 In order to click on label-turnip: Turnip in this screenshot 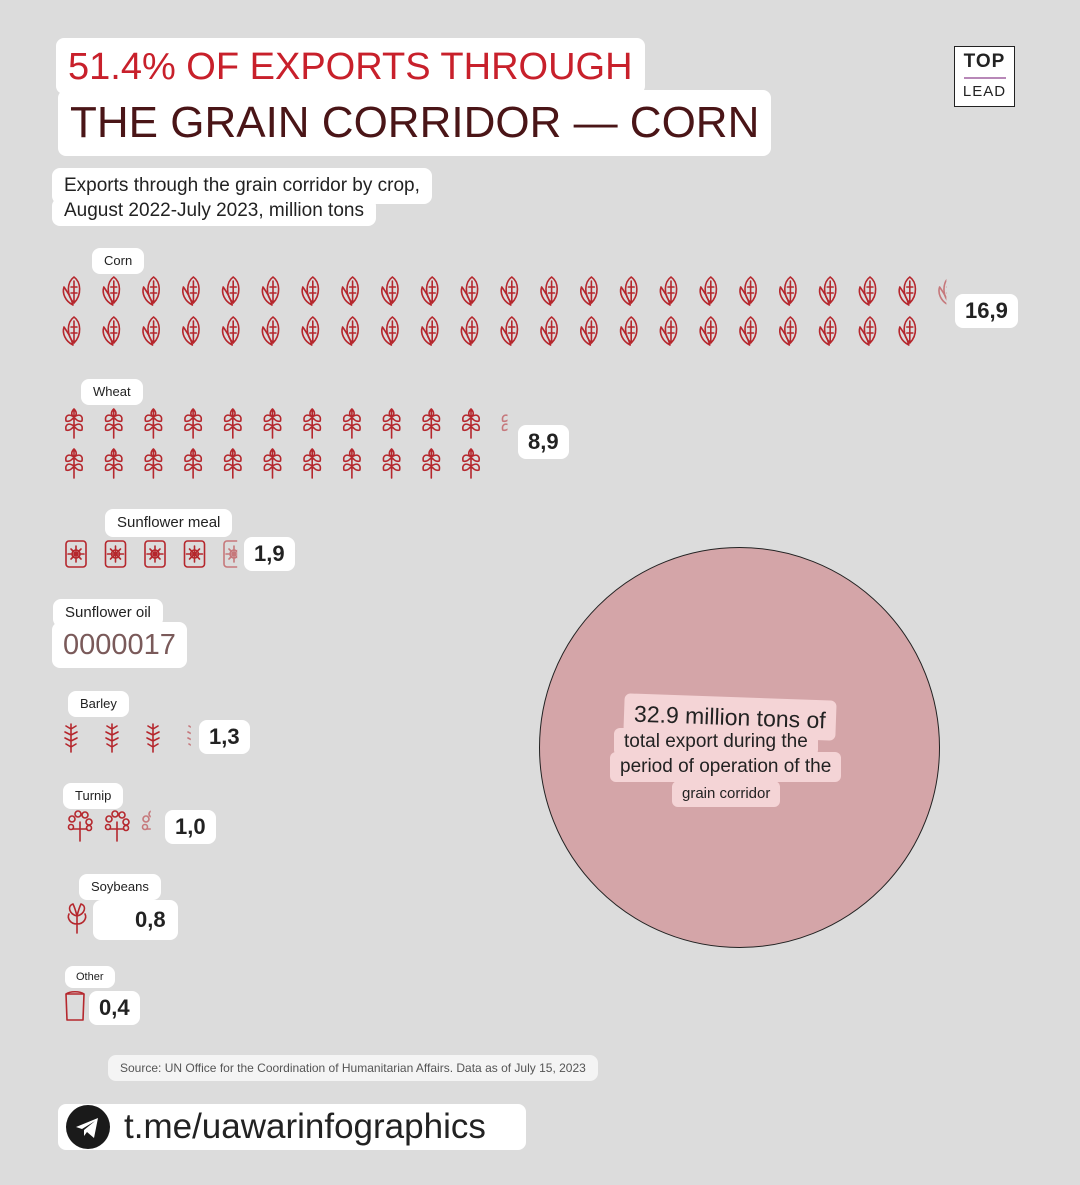, I will do `click(93, 796)`.